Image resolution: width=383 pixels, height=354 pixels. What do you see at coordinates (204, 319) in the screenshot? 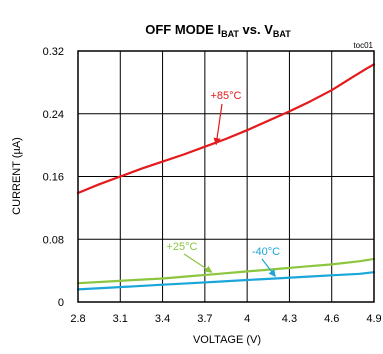
I see `x-tick-label: 3.7` at bounding box center [204, 319].